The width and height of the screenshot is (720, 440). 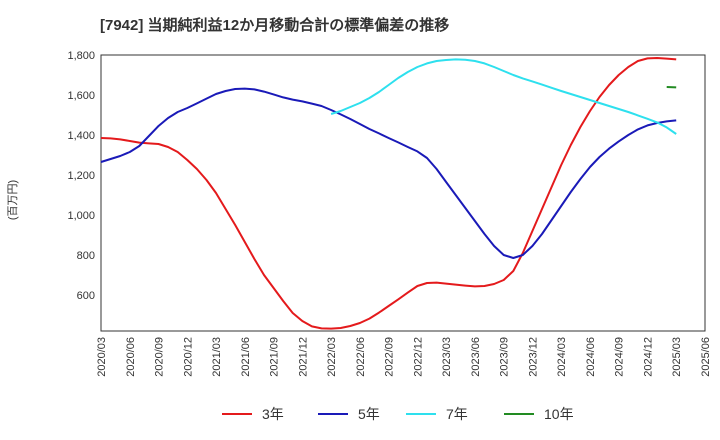 What do you see at coordinates (81, 136) in the screenshot?
I see `y-tick-label: 1,400` at bounding box center [81, 136].